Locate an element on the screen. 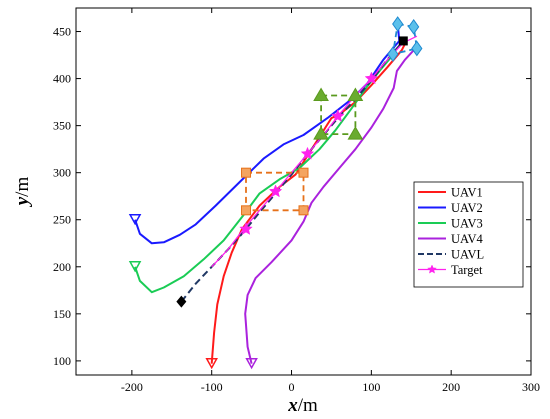 This screenshot has height=419, width=550. y-tick-label: 250 is located at coordinates (62, 220).